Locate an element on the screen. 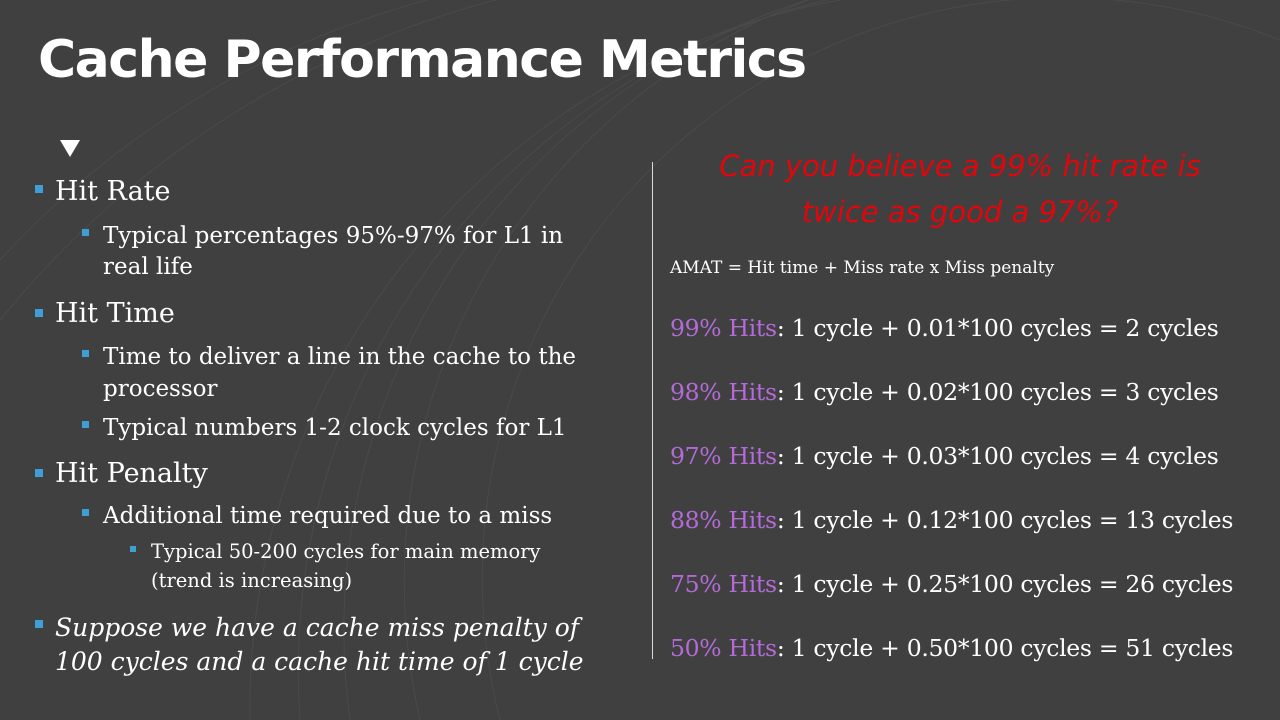 The image size is (1280, 720). calc-expression: : 1 cycle + 0.01*100 cycles = 2 cycles is located at coordinates (997, 328).